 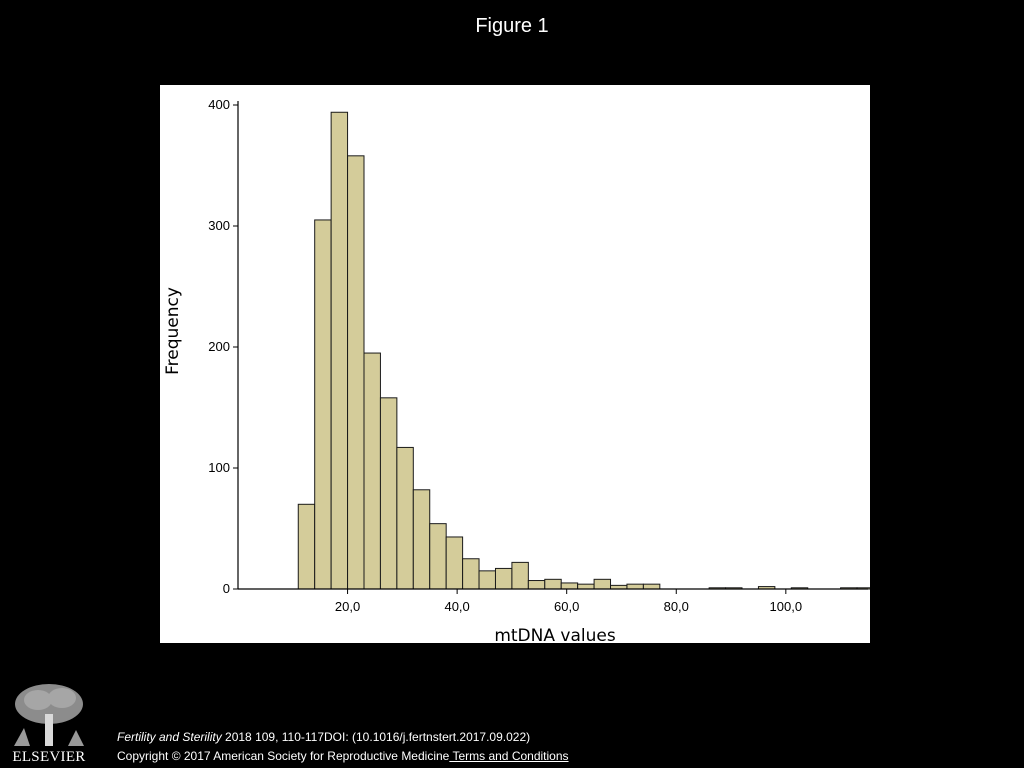 What do you see at coordinates (566, 606) in the screenshot?
I see `x-tick-label: 60,0` at bounding box center [566, 606].